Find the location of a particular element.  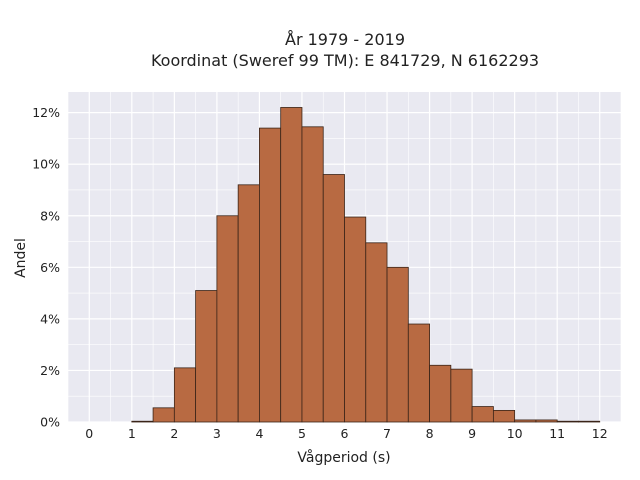

y-axis-label: Andel is located at coordinates (21, 258).